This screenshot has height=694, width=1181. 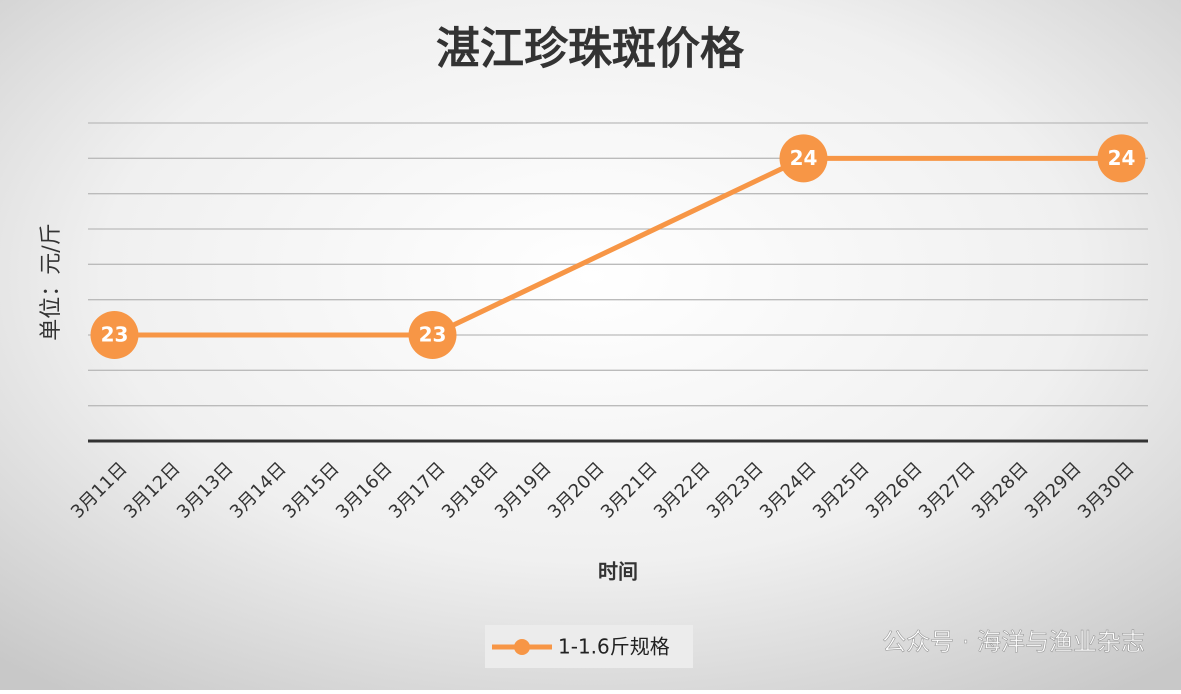 What do you see at coordinates (522, 647) in the screenshot?
I see `legend-marker` at bounding box center [522, 647].